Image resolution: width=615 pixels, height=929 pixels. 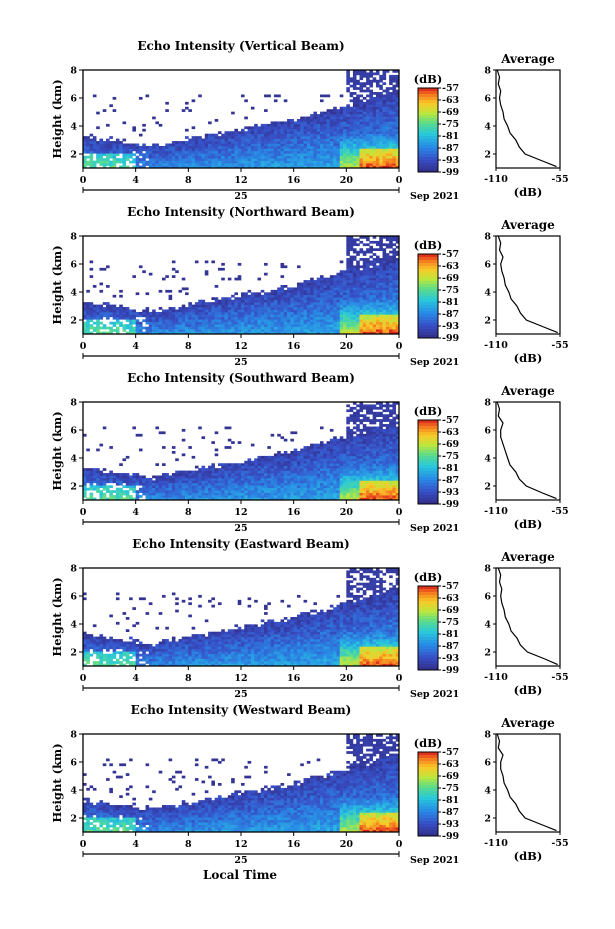 I want to click on day-label: 25, so click(x=240, y=196).